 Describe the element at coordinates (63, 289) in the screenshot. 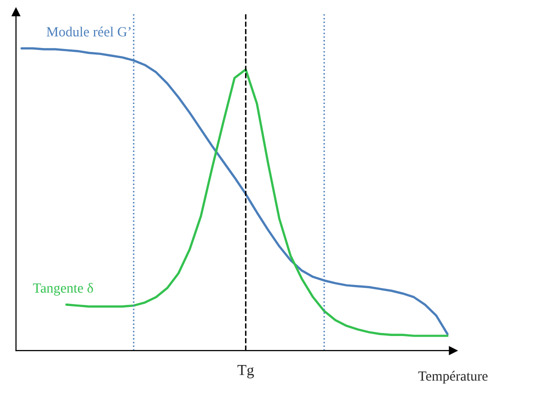

I see `series-label: Tangente δ` at that location.